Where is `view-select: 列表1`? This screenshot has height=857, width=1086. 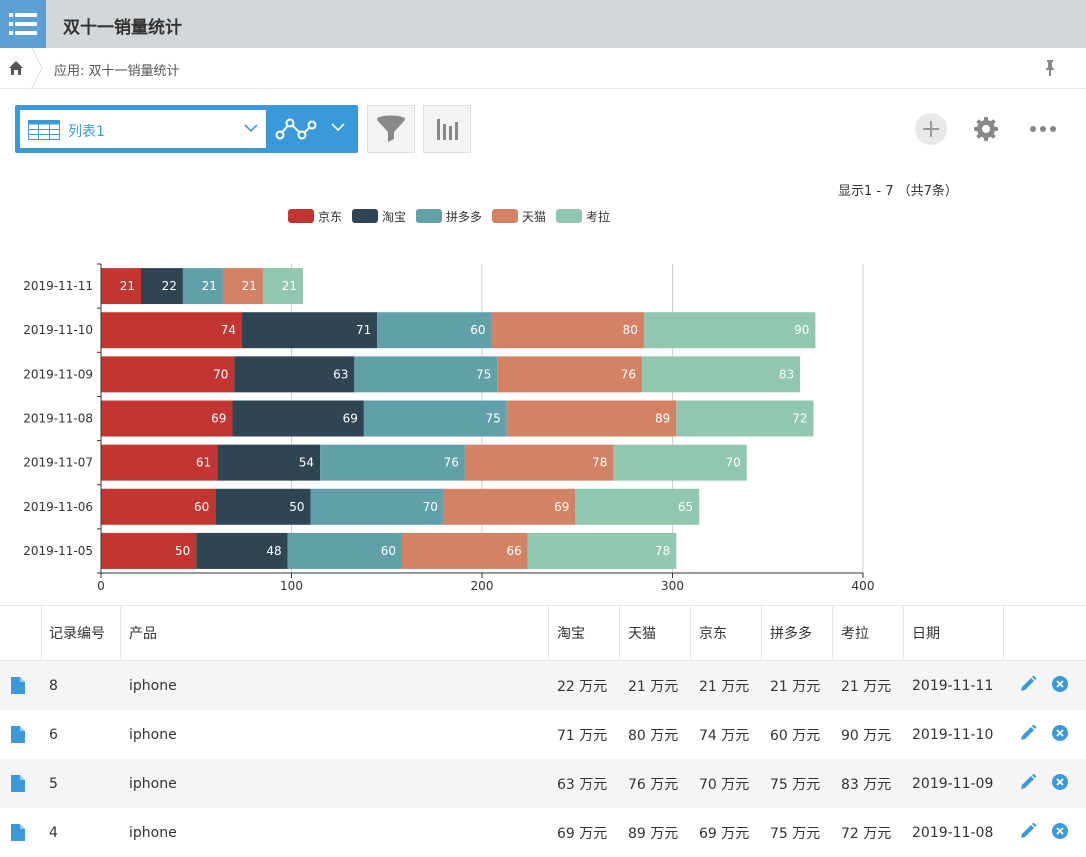 view-select: 列表1 is located at coordinates (143, 129).